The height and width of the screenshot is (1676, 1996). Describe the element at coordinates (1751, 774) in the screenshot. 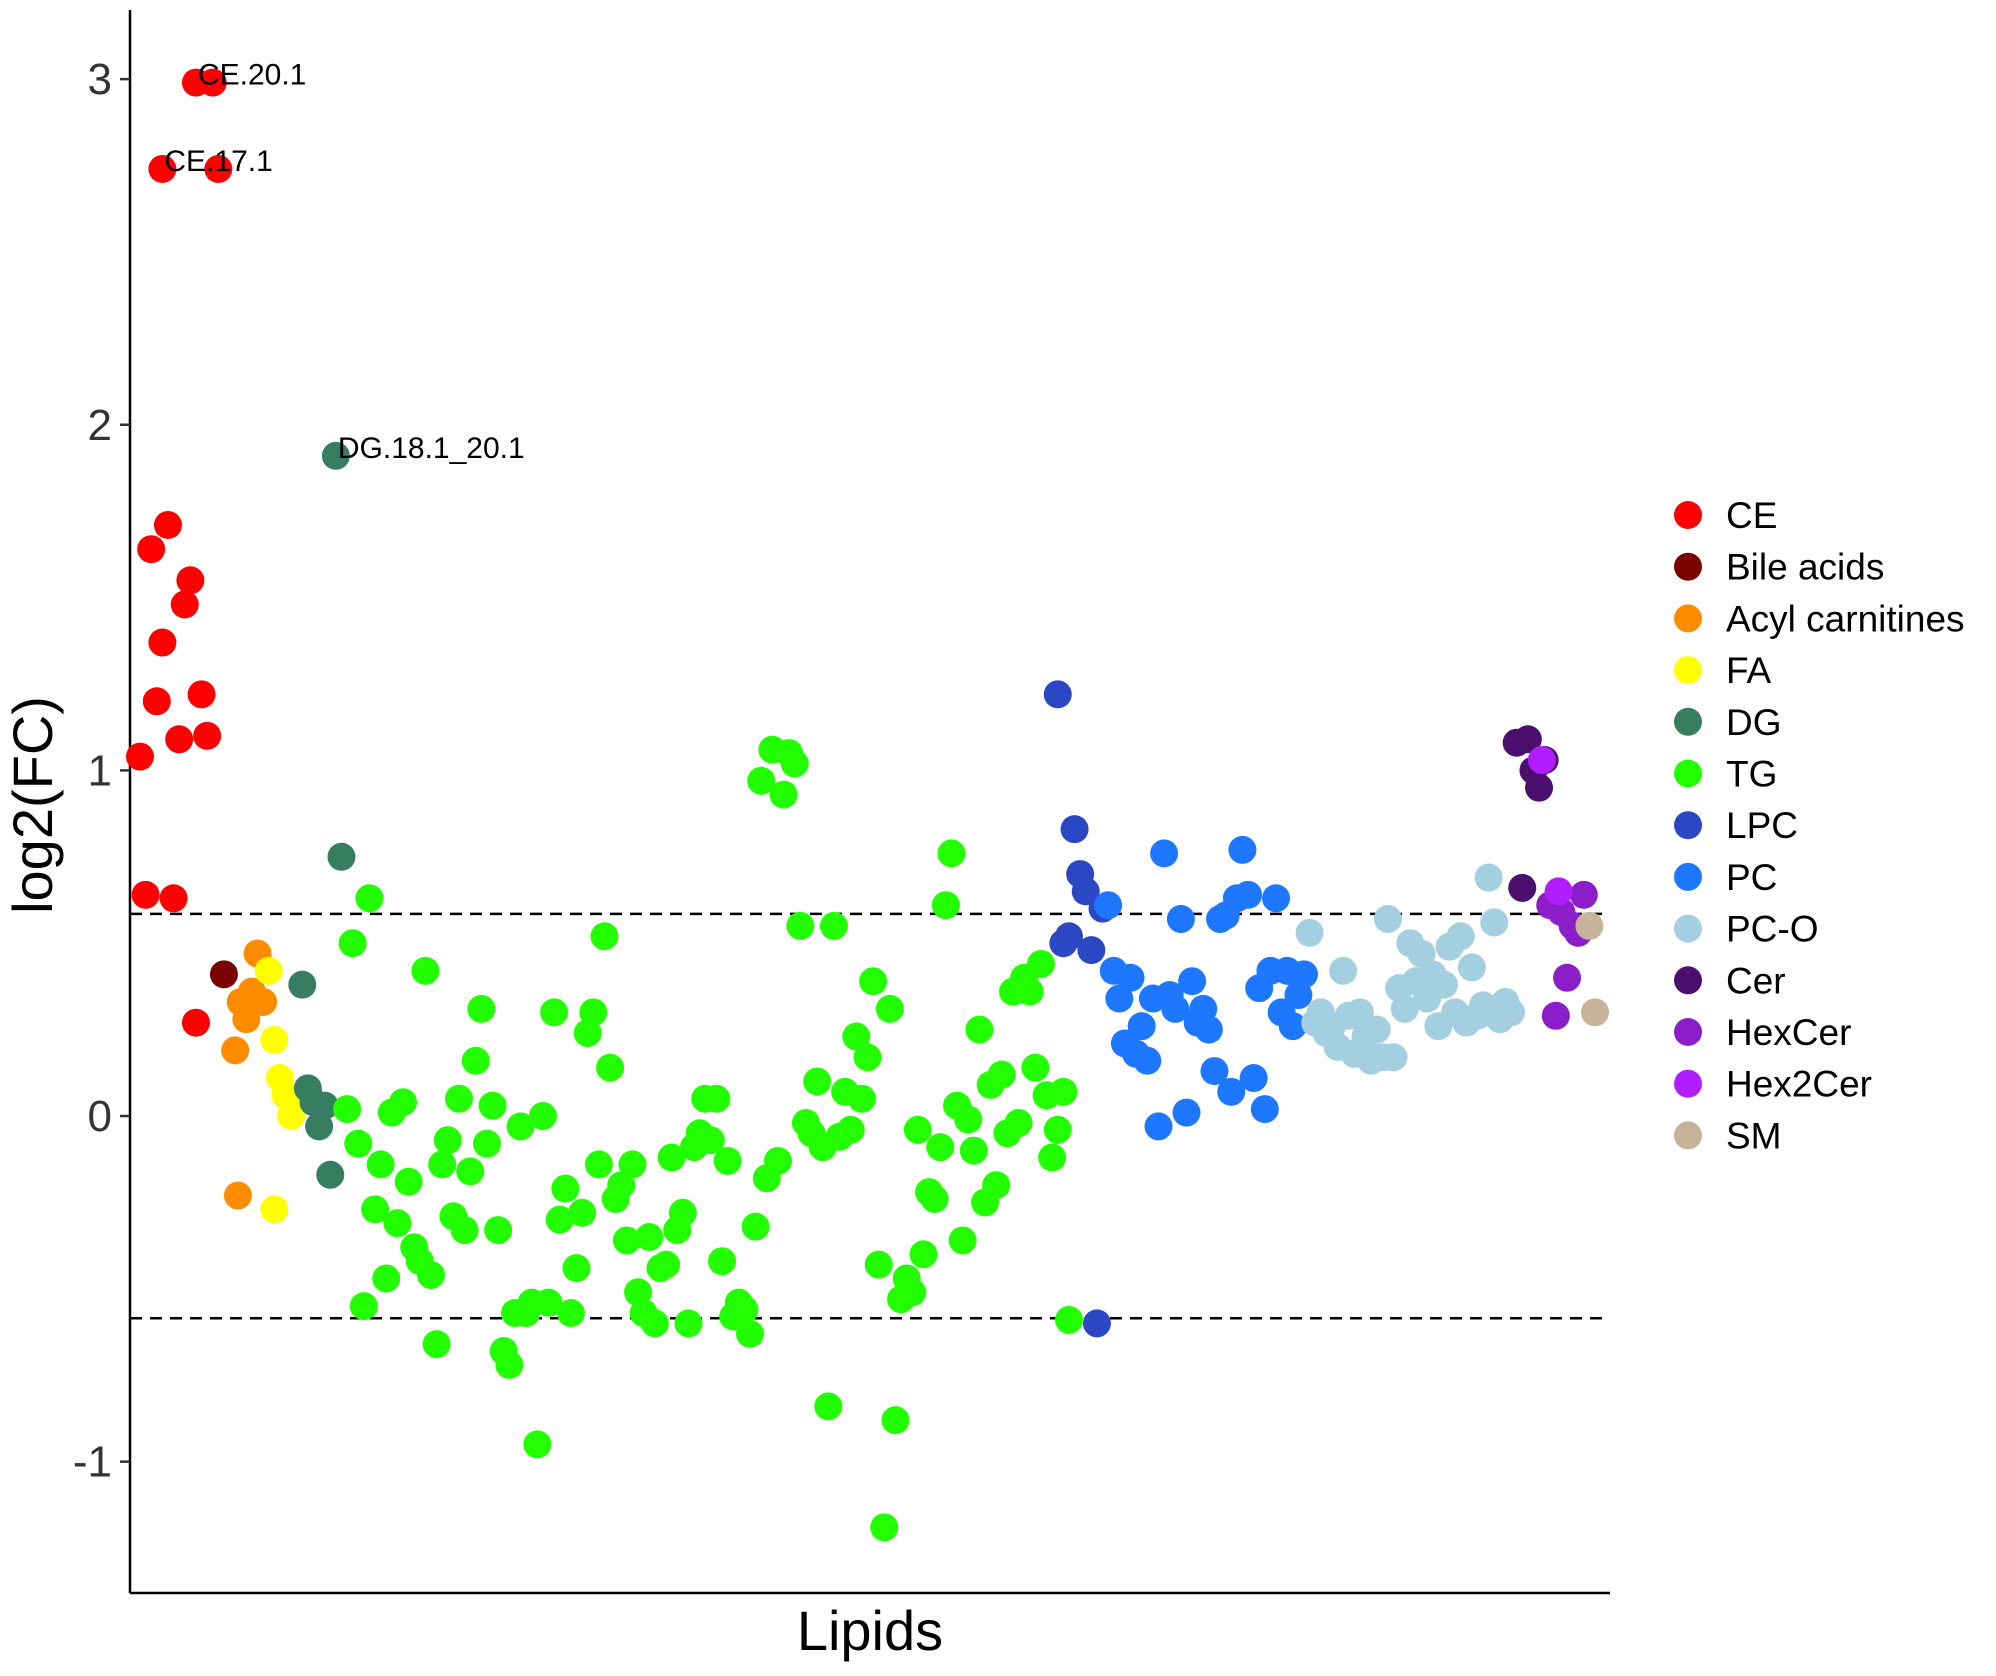

I see `legend-label: TG` at that location.